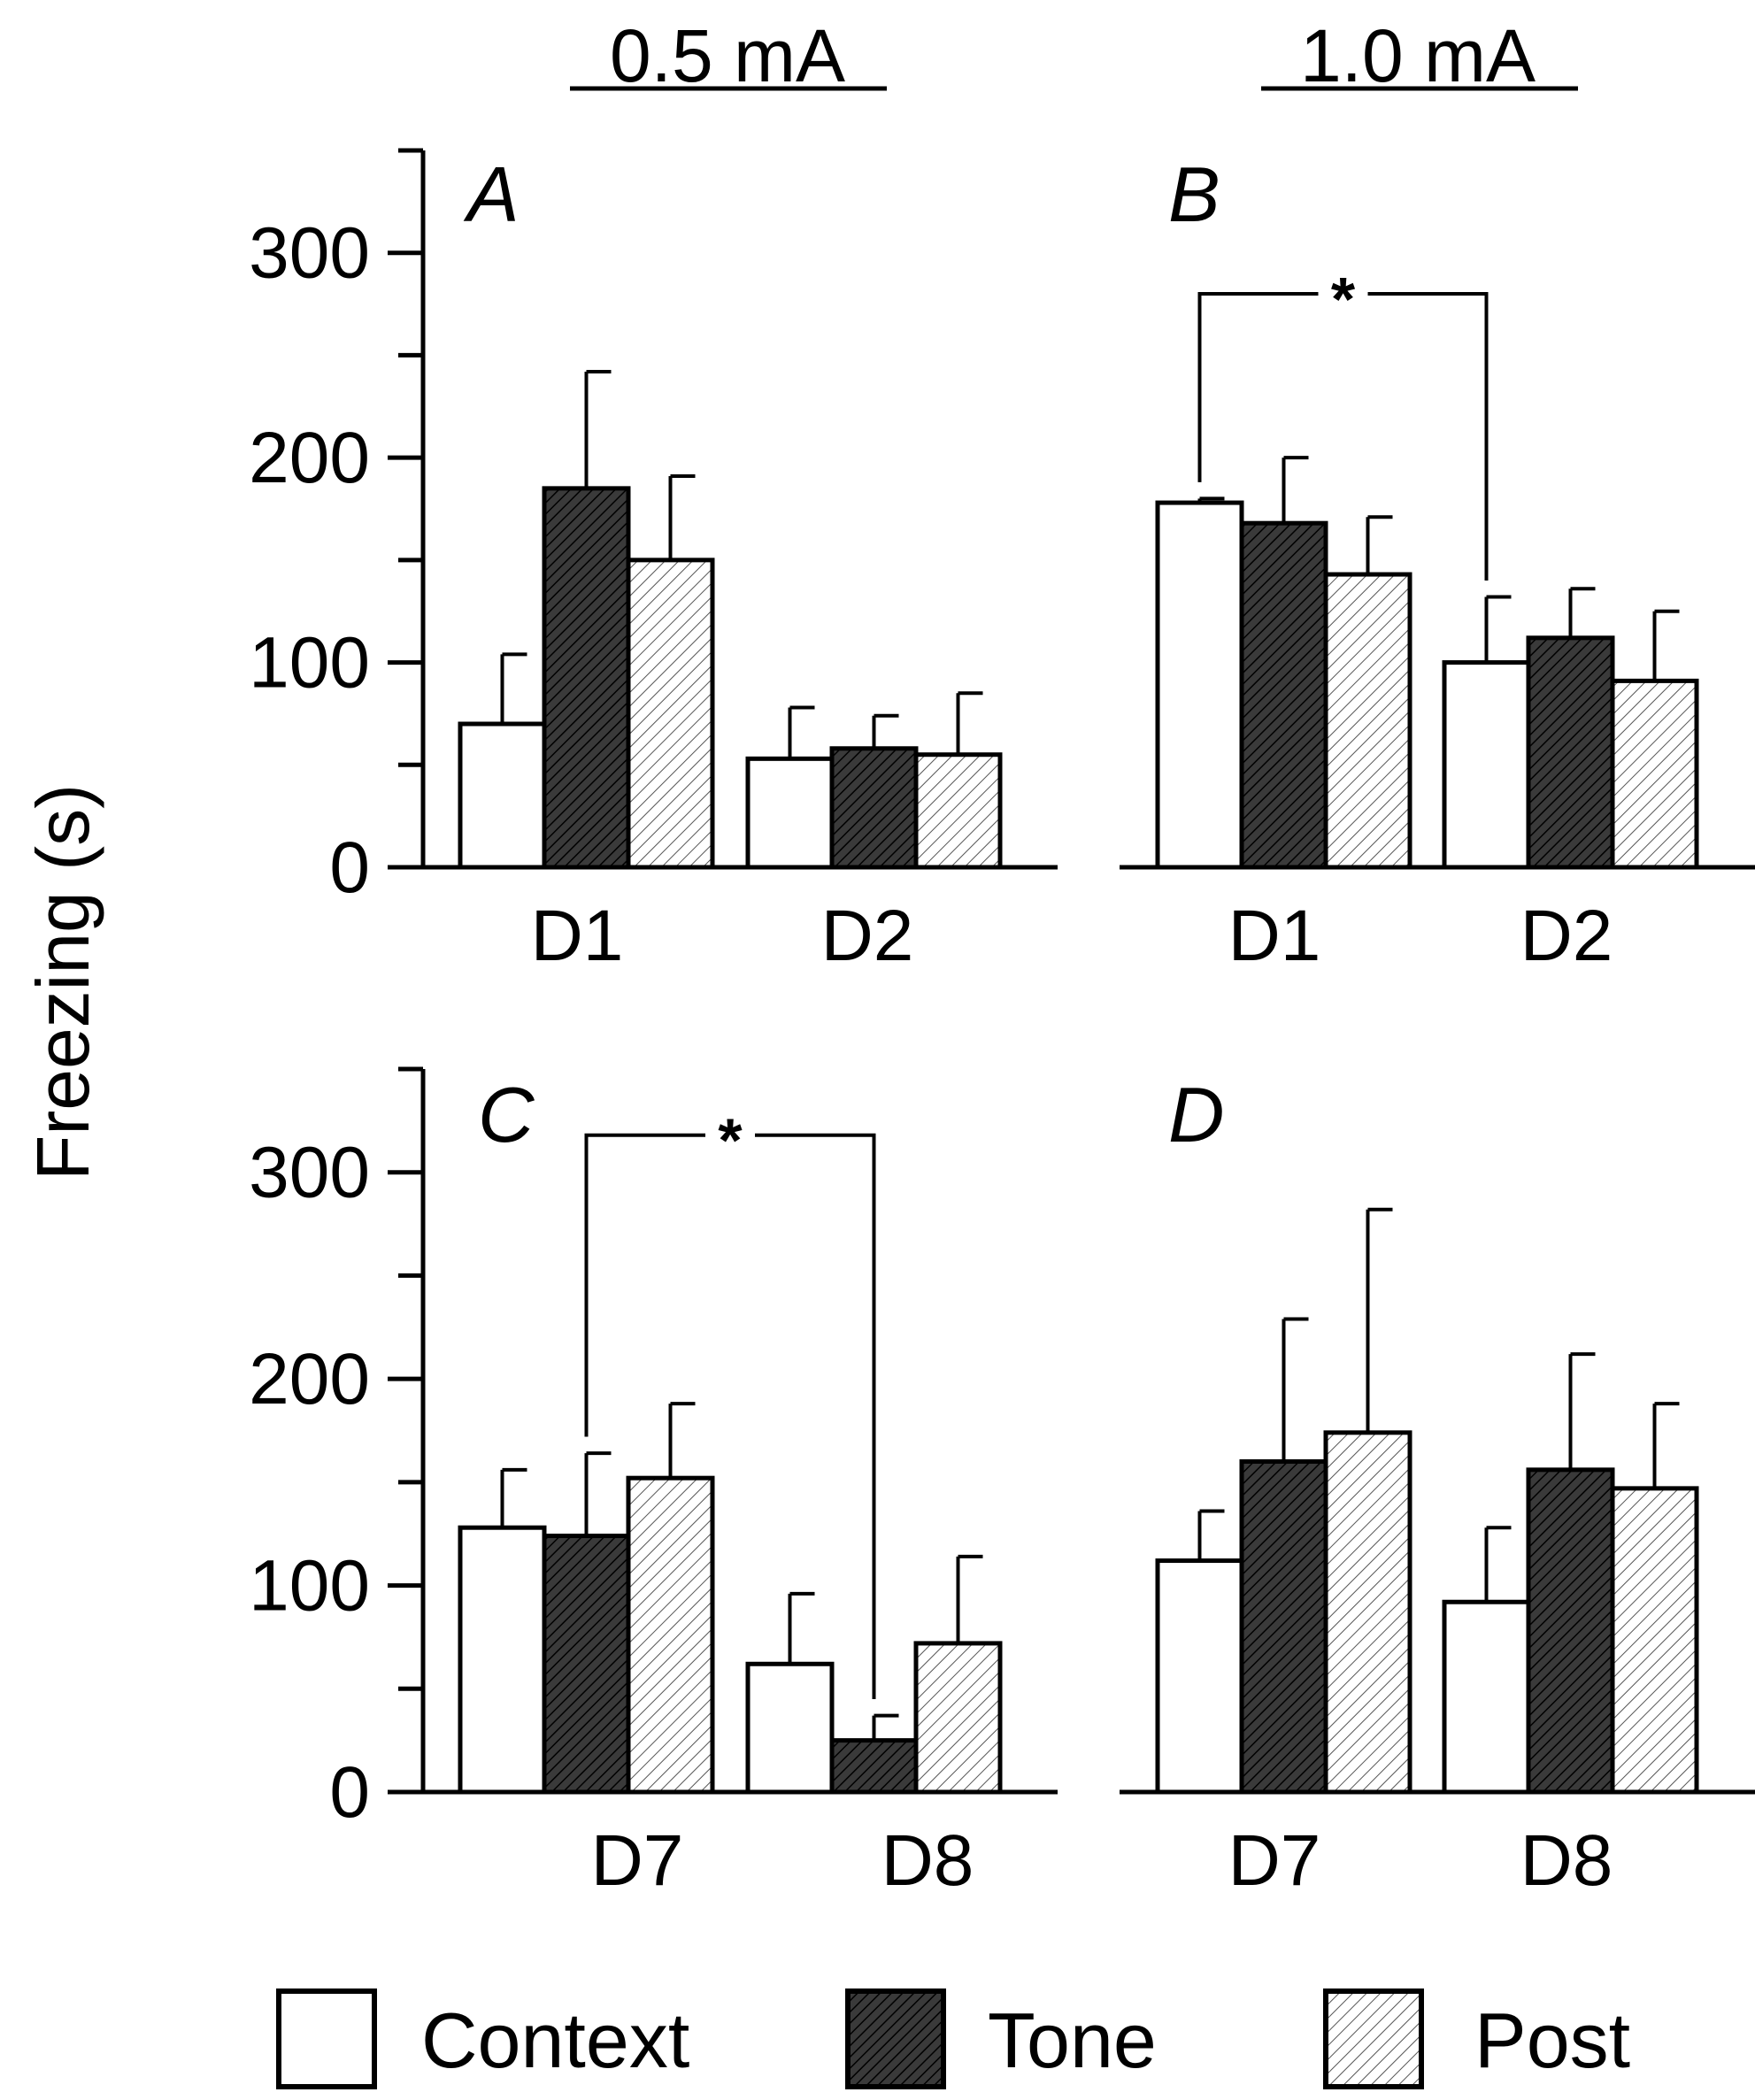 The height and width of the screenshot is (2100, 1755). I want to click on significance-star-c-0: *, so click(730, 1140).